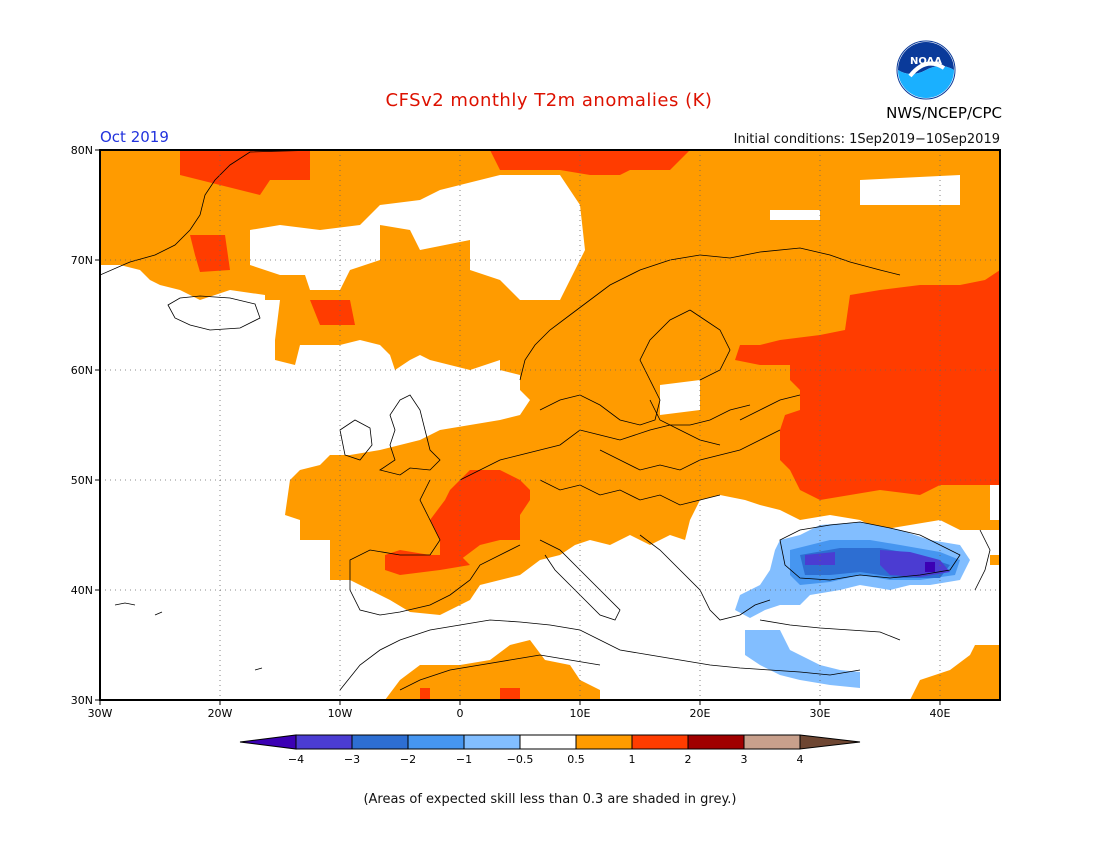 The height and width of the screenshot is (850, 1100). I want to click on colorbar-label: 0.5, so click(576, 759).